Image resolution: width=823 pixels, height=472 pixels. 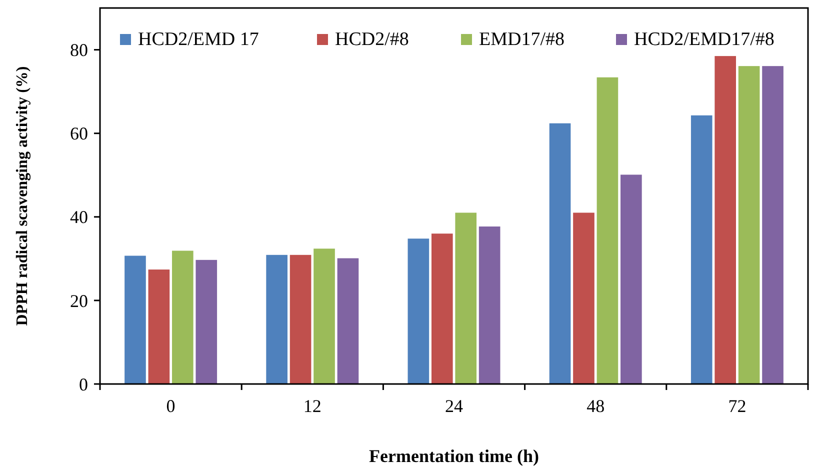 I want to click on y-tick-label: 0, so click(x=83, y=384).